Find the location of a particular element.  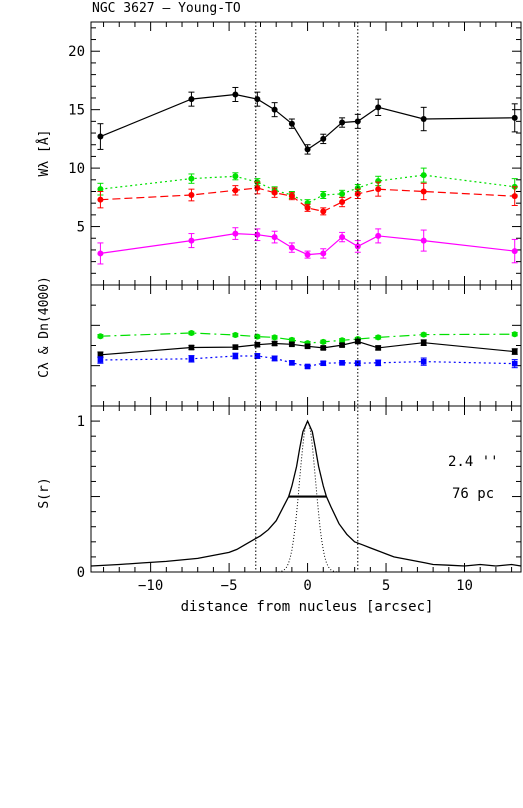

x-axis-label: distance from nucleus [arcsec] is located at coordinates (307, 607).